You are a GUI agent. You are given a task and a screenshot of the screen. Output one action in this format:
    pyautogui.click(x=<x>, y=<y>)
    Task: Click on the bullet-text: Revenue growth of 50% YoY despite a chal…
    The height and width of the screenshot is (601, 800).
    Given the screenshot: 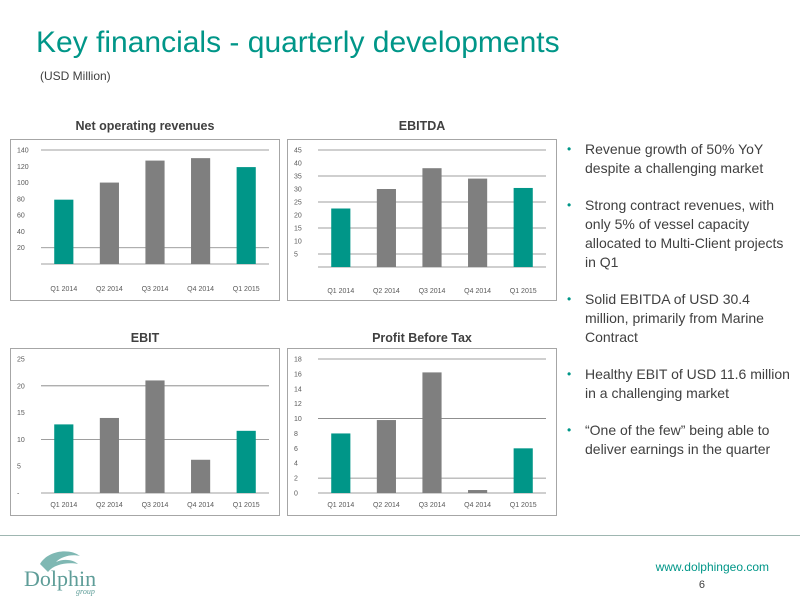 What is the action you would take?
    pyautogui.click(x=674, y=158)
    